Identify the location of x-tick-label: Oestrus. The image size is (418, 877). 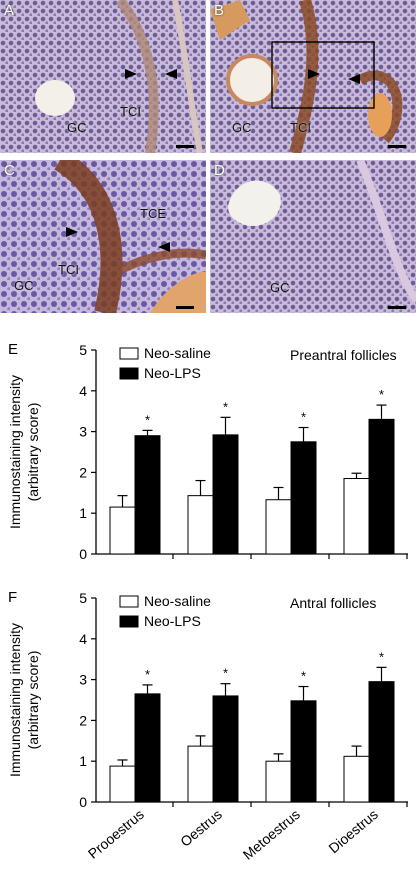
(201, 828).